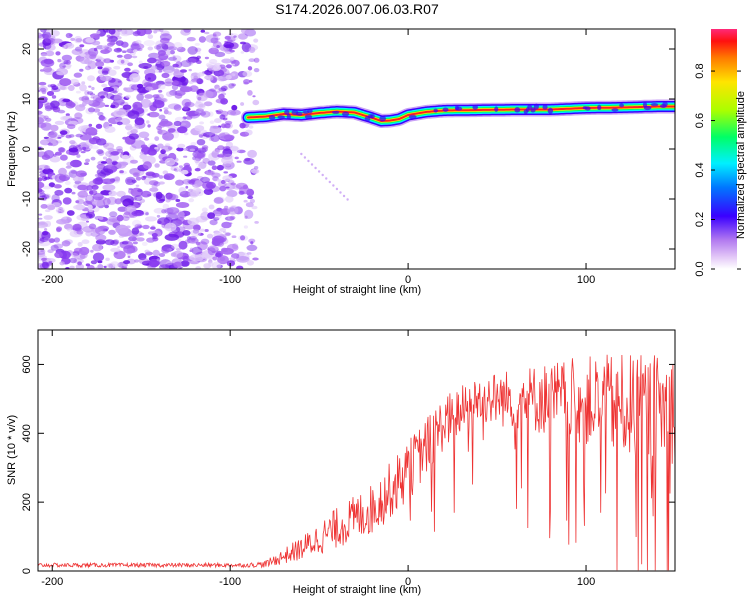 Image resolution: width=750 pixels, height=600 pixels. I want to click on y-tick-label: 20, so click(27, 49).